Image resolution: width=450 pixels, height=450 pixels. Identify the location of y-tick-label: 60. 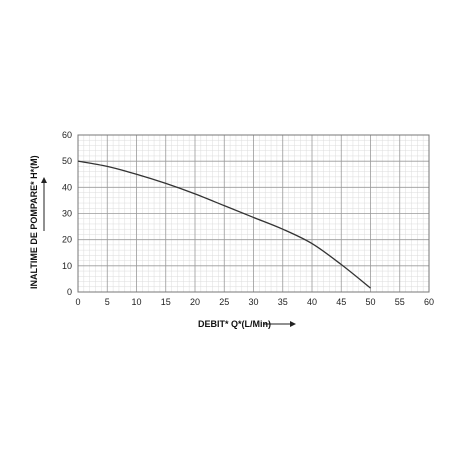
(67, 135).